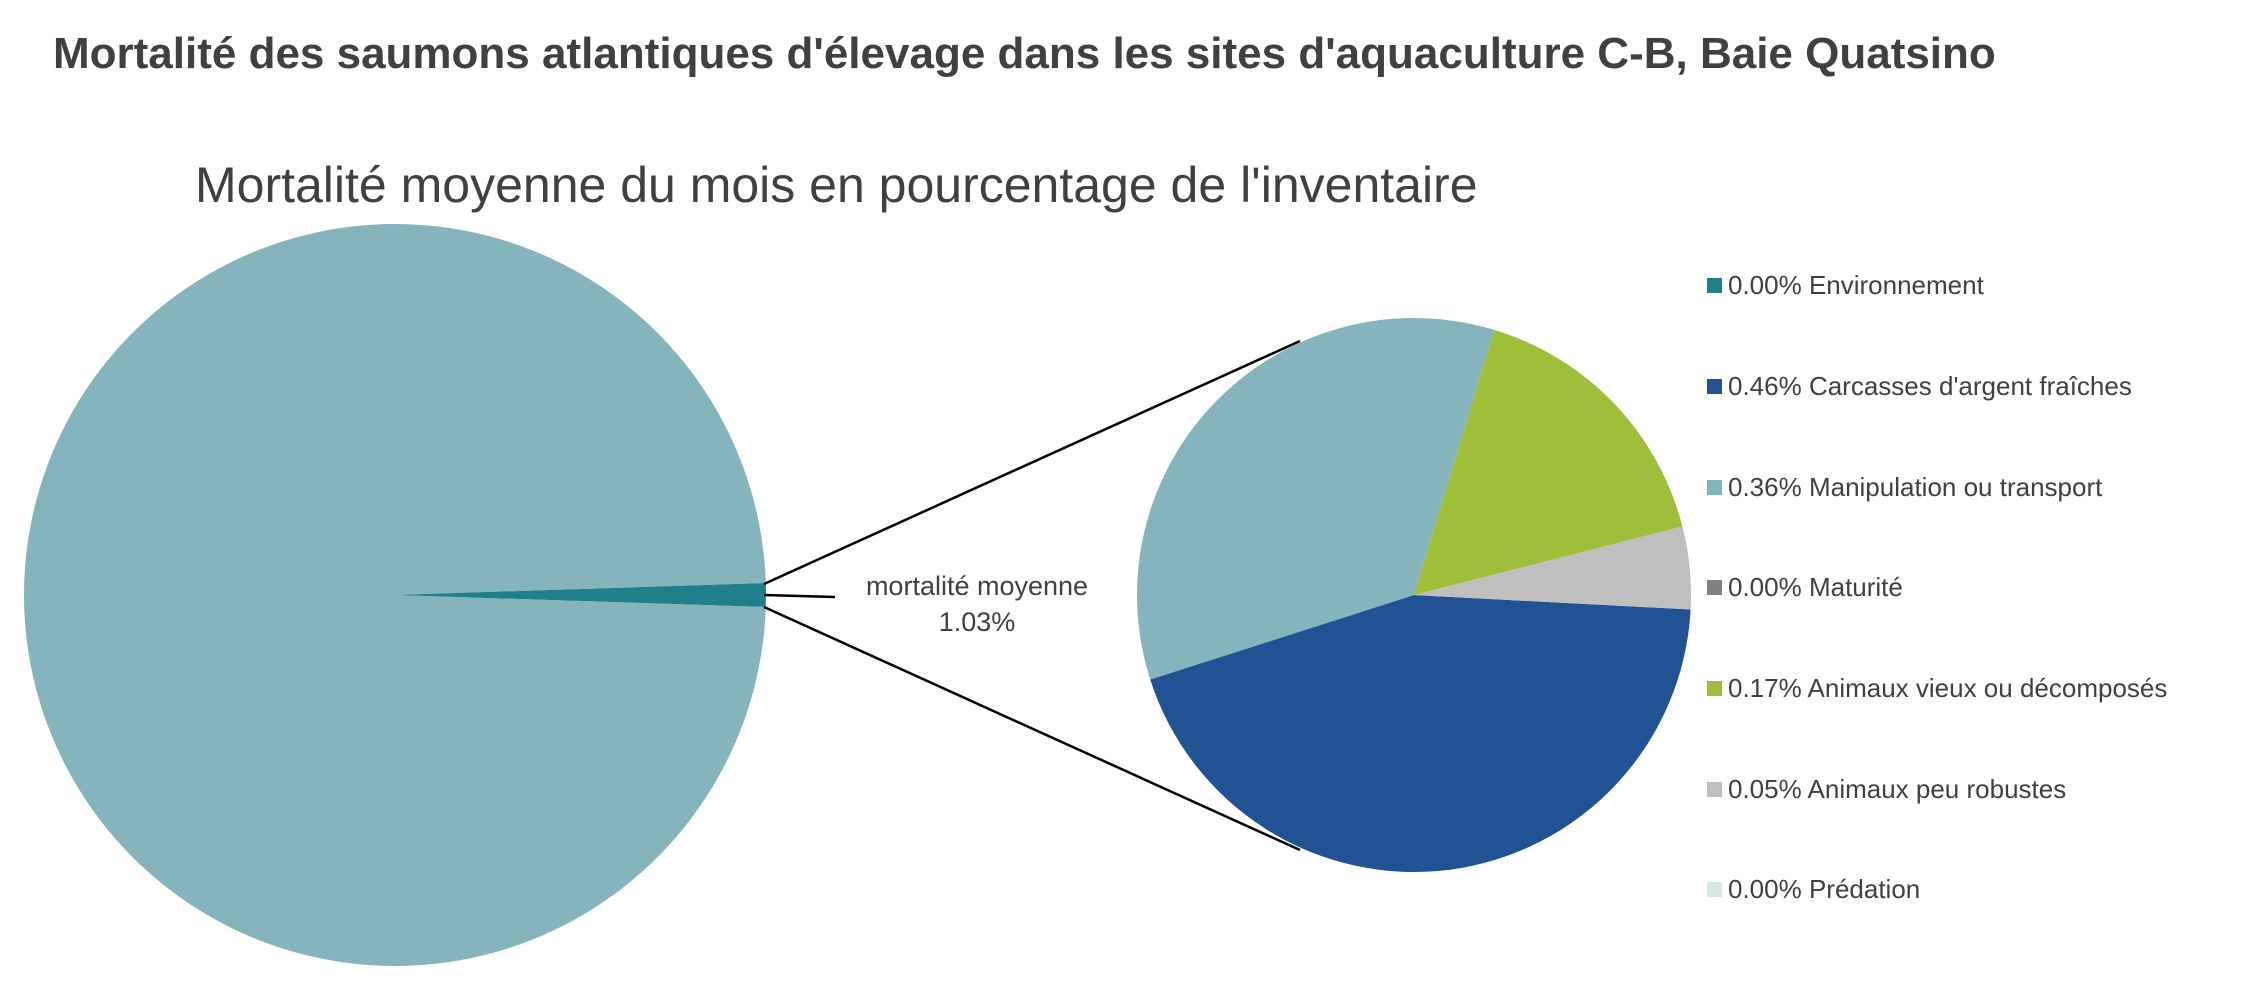 The width and height of the screenshot is (2255, 982). I want to click on legend-label: 0.00% Maturité, so click(1815, 587).